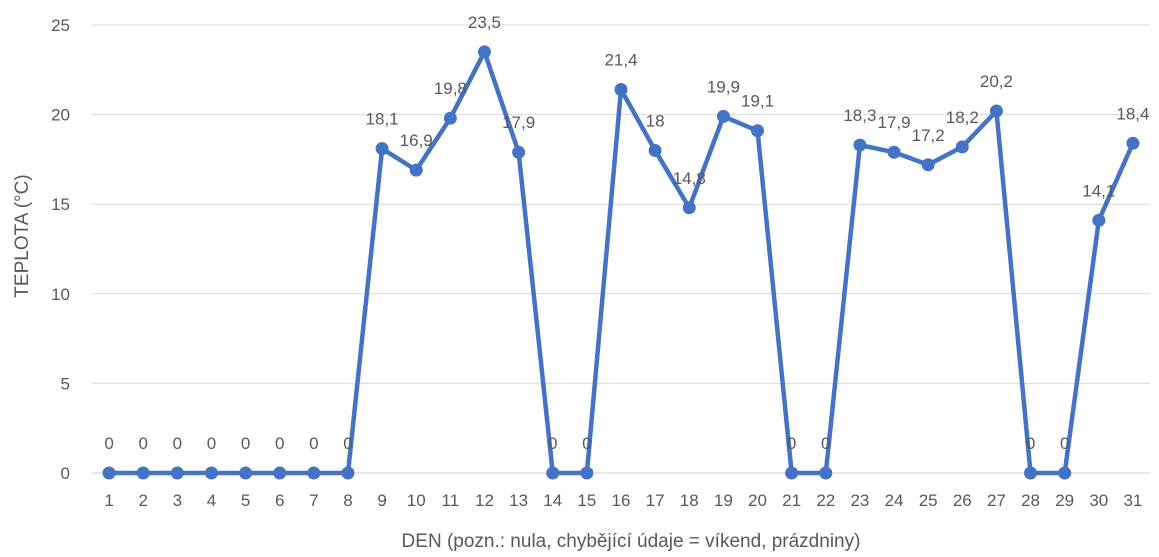 The image size is (1159, 557). I want to click on x-tick-label: 7, so click(313, 500).